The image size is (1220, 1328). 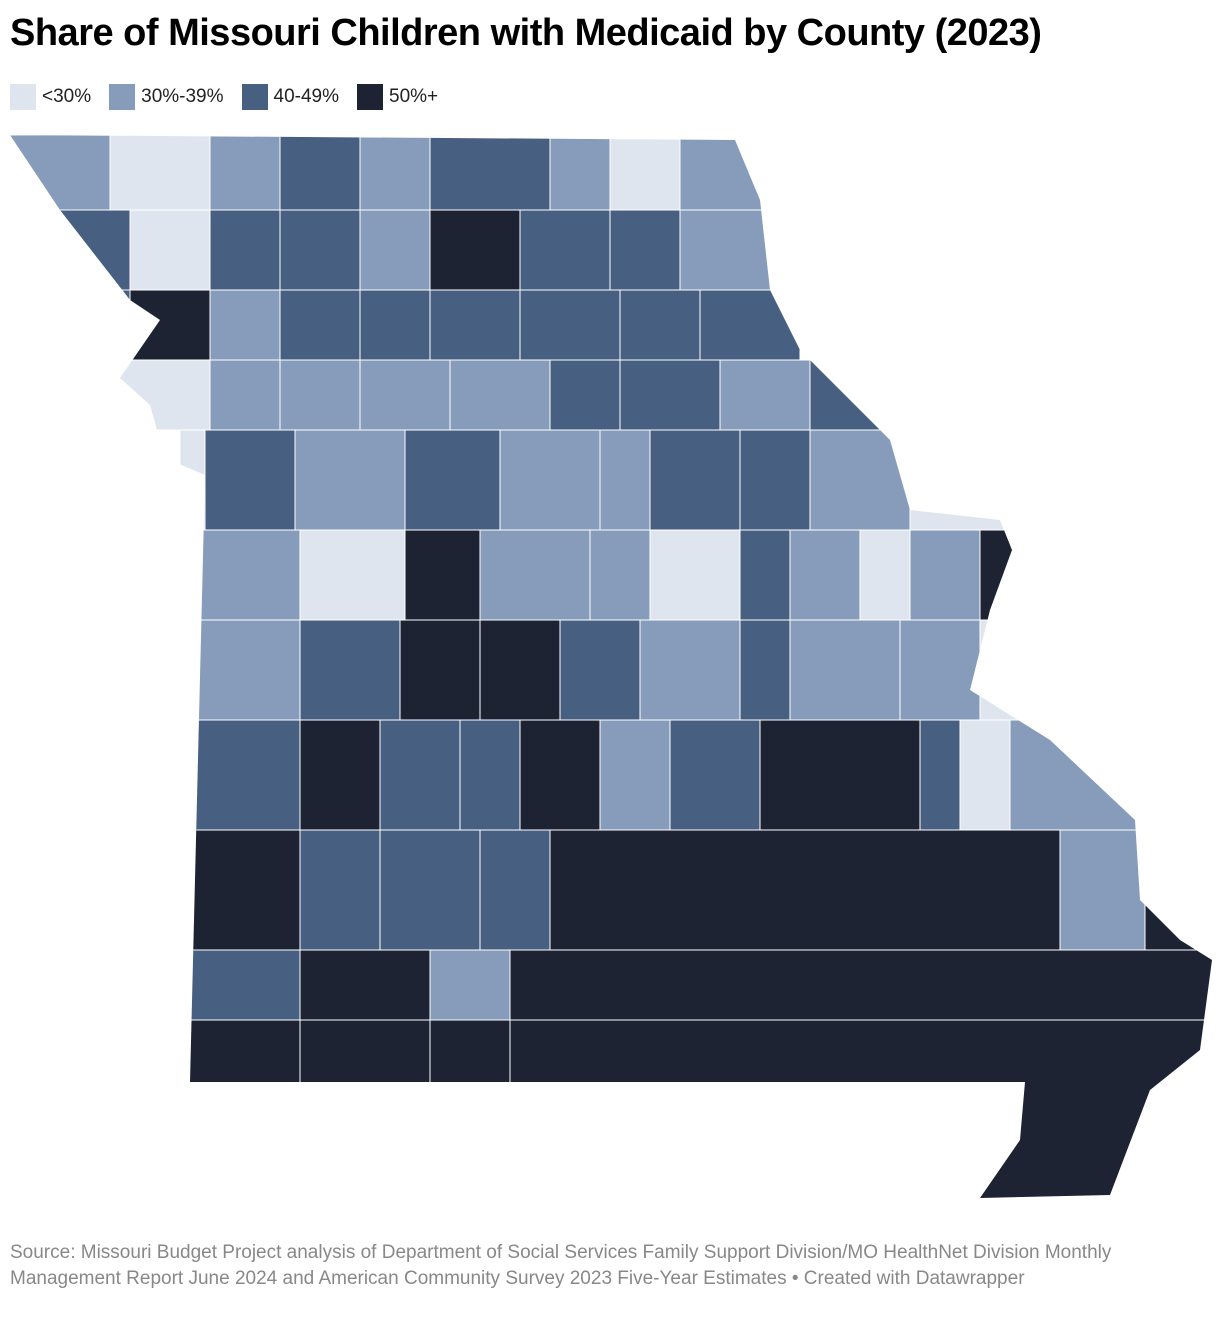 What do you see at coordinates (182, 96) in the screenshot?
I see `legend-label: 30%-39%` at bounding box center [182, 96].